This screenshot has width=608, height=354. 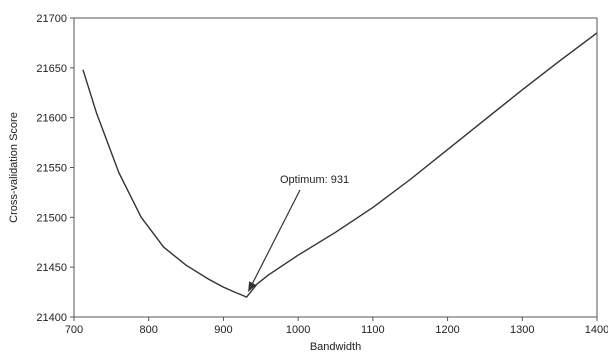 What do you see at coordinates (51, 19) in the screenshot?
I see `y-tick-label: 21700` at bounding box center [51, 19].